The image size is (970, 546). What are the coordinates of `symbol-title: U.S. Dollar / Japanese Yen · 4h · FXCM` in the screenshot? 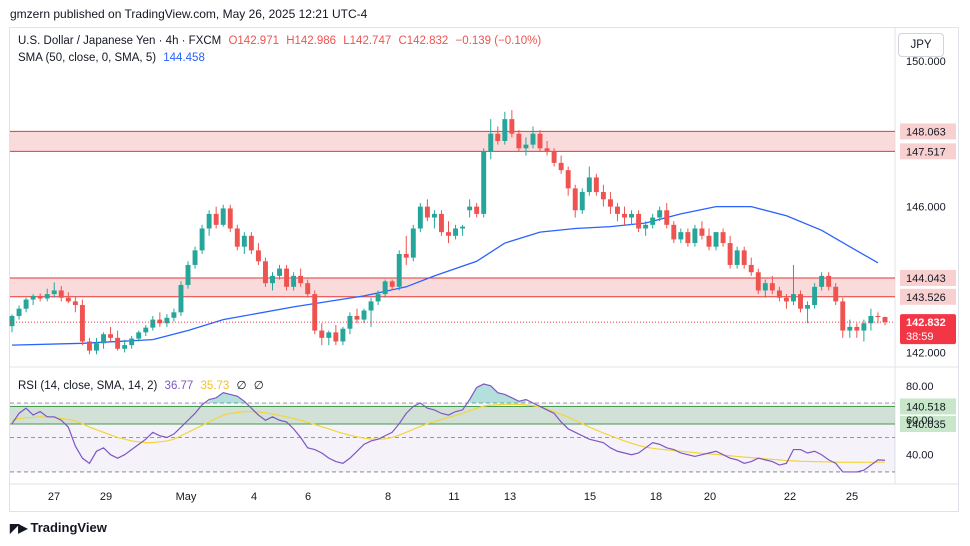 It's located at (120, 41).